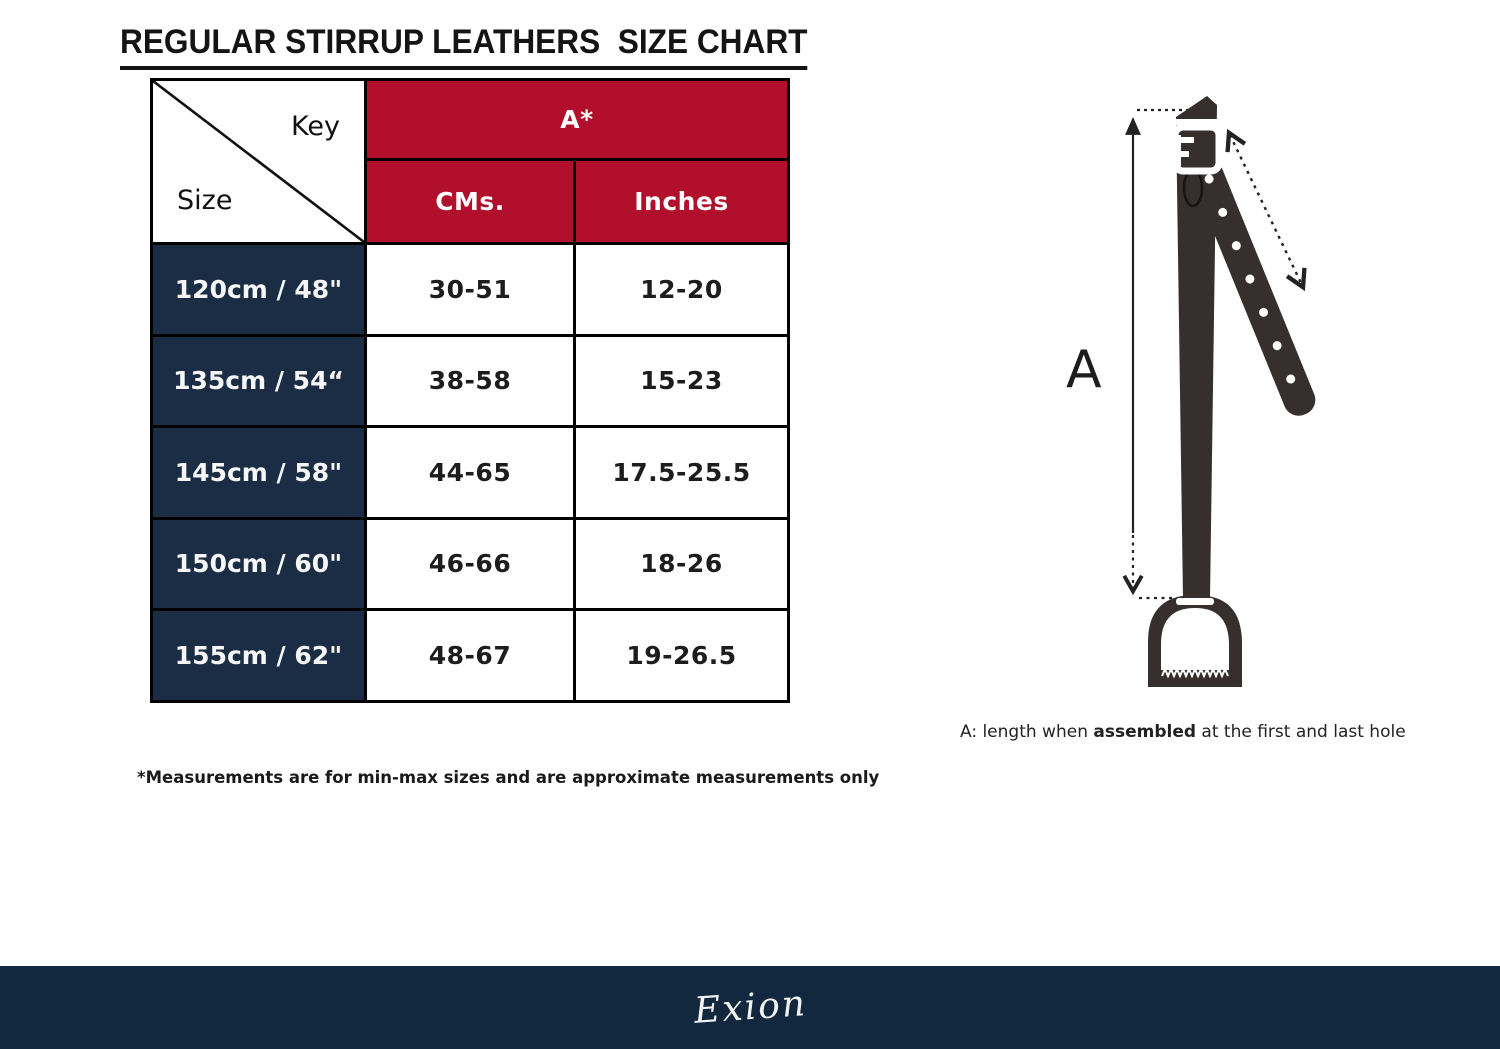  I want to click on inches-cell: 12-20, so click(681, 289).